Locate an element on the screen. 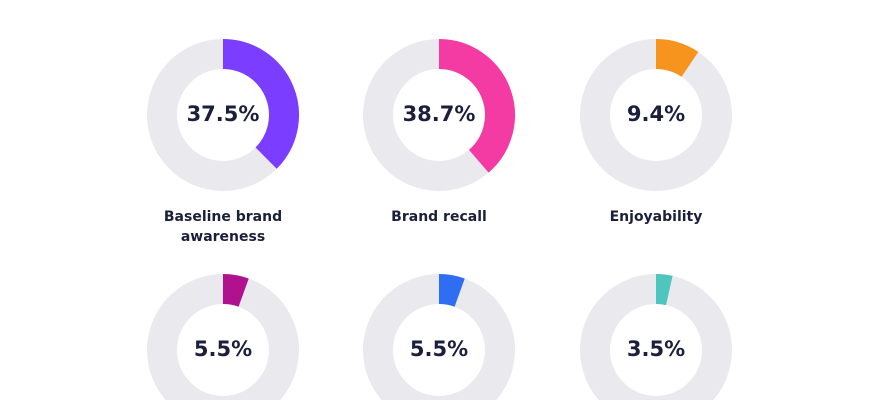 This screenshot has height=400, width=878. donut-label: Brand recall is located at coordinates (439, 217).